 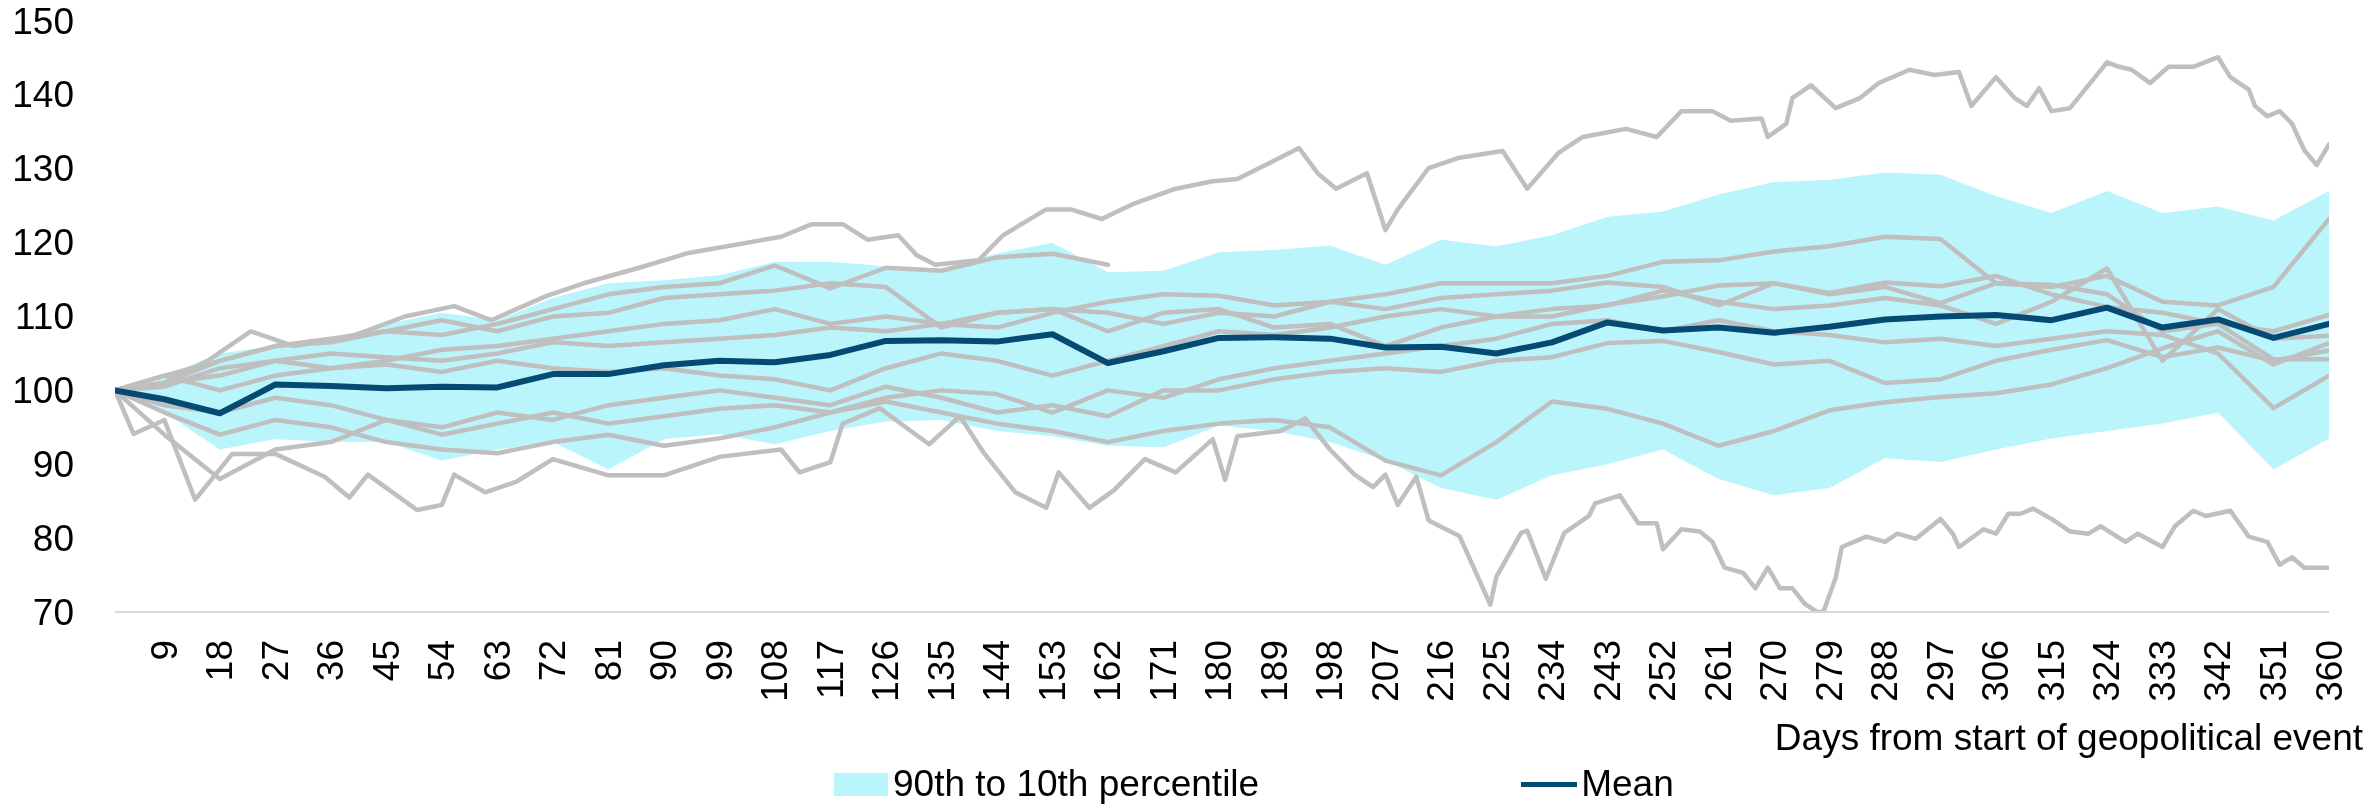 What do you see at coordinates (719, 661) in the screenshot?
I see `x-tick-label: 99` at bounding box center [719, 661].